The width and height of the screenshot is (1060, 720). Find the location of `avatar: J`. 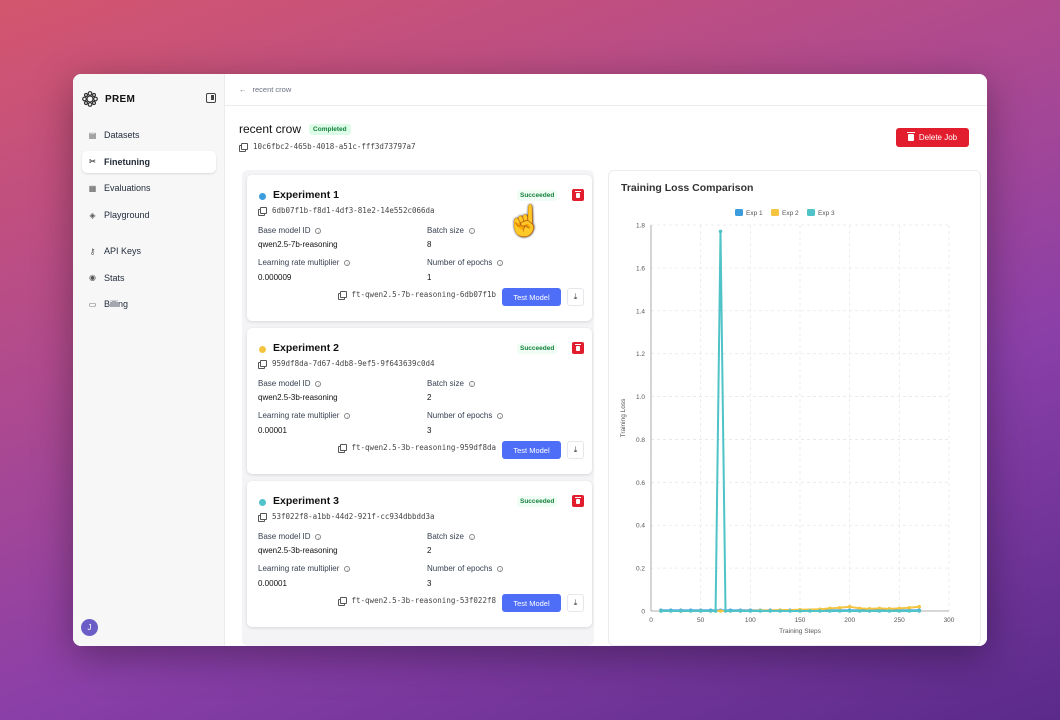

avatar: J is located at coordinates (89, 627).